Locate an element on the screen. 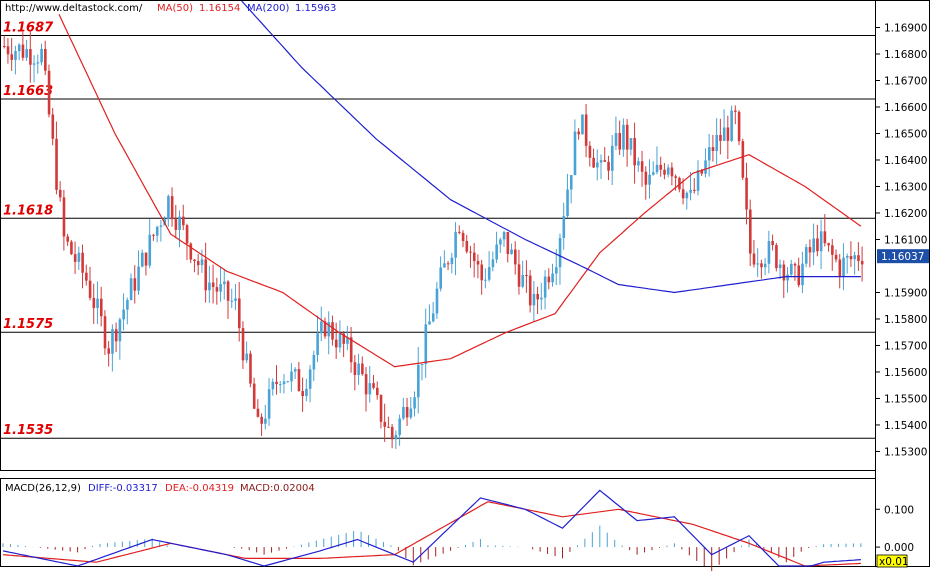  macd-y-tick-label: 0.000 is located at coordinates (899, 548).